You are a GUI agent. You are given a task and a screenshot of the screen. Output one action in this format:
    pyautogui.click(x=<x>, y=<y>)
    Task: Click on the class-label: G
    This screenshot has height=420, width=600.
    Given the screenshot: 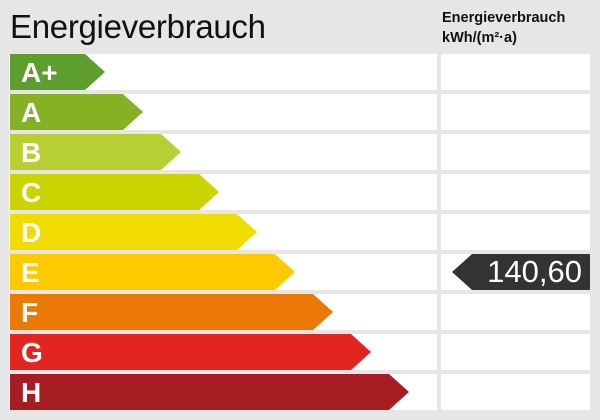 What is the action you would take?
    pyautogui.click(x=32, y=352)
    